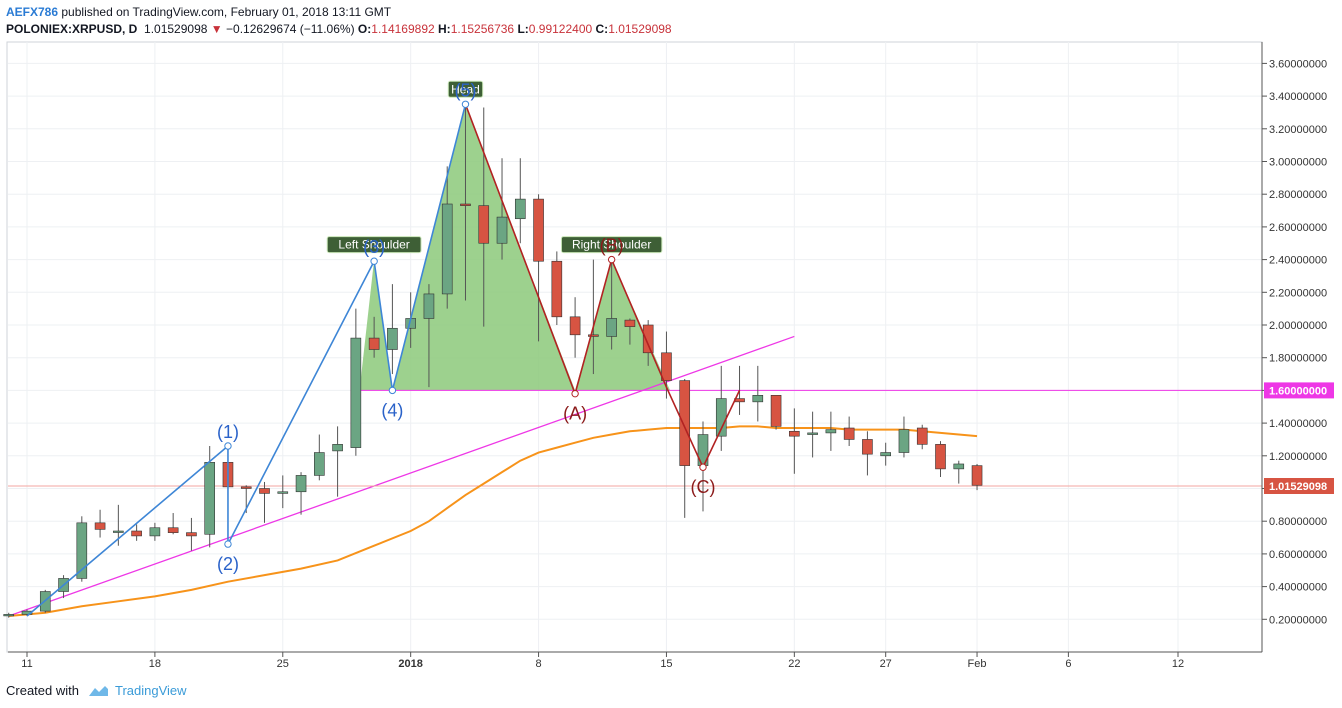  I want to click on x-tick-label: 27, so click(886, 664).